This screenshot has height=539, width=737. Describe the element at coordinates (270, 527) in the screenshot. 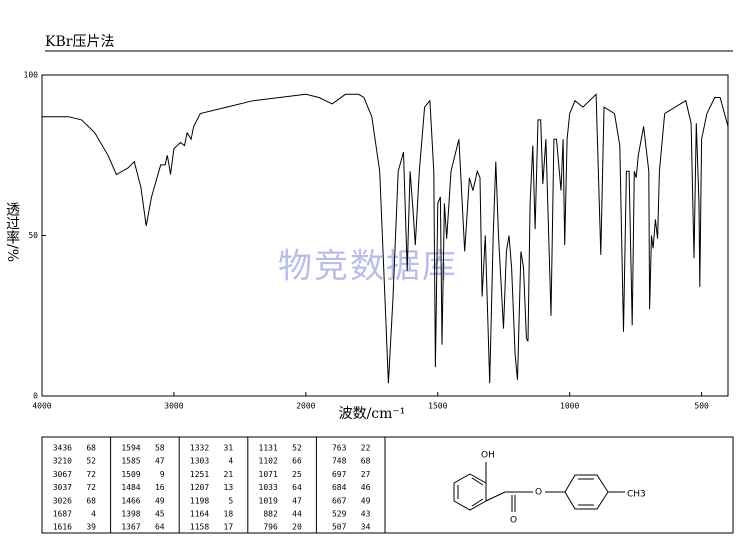

I see `peak-wavenumber: 796` at that location.